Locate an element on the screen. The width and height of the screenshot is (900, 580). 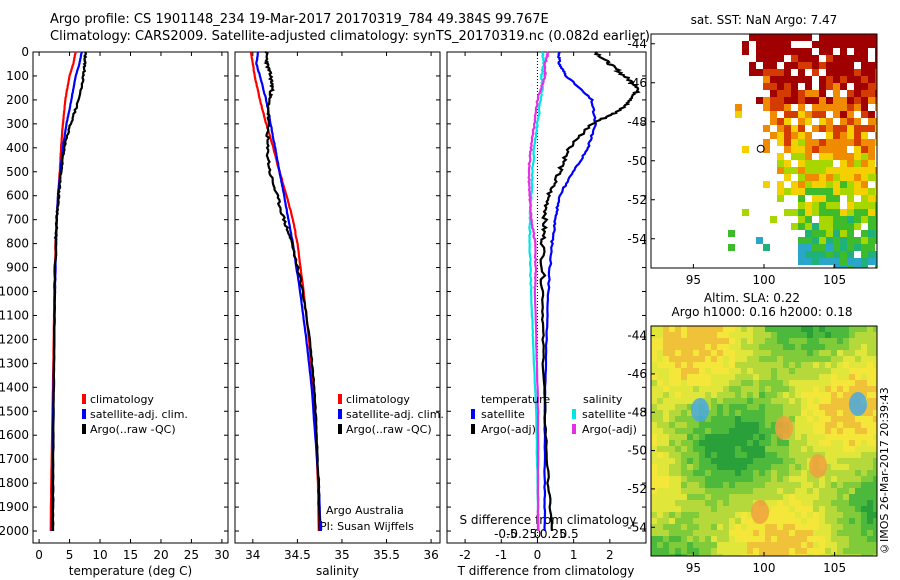
sla_map-y-tick-label: -52 is located at coordinates (637, 489).